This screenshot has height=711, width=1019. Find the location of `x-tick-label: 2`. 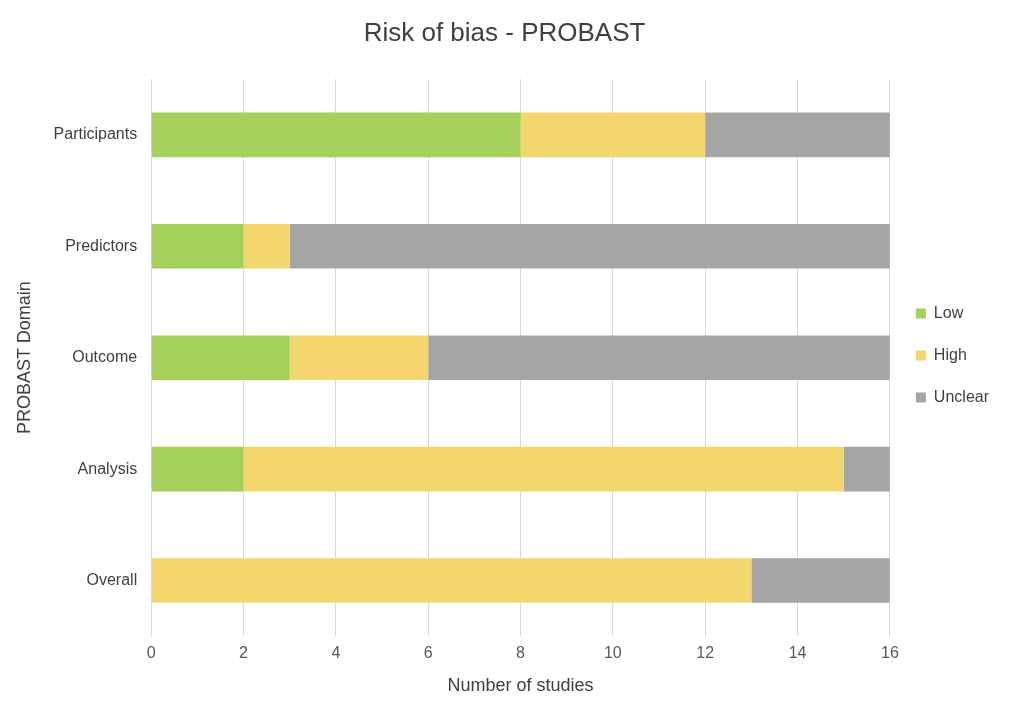

x-tick-label: 2 is located at coordinates (244, 653).